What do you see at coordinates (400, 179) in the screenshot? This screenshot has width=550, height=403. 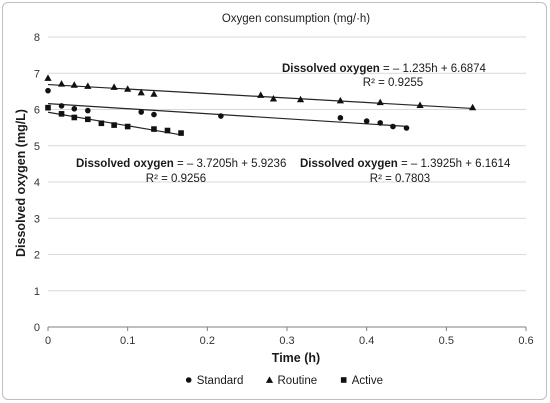 I see `r2-standard: R² = 0.7803` at bounding box center [400, 179].